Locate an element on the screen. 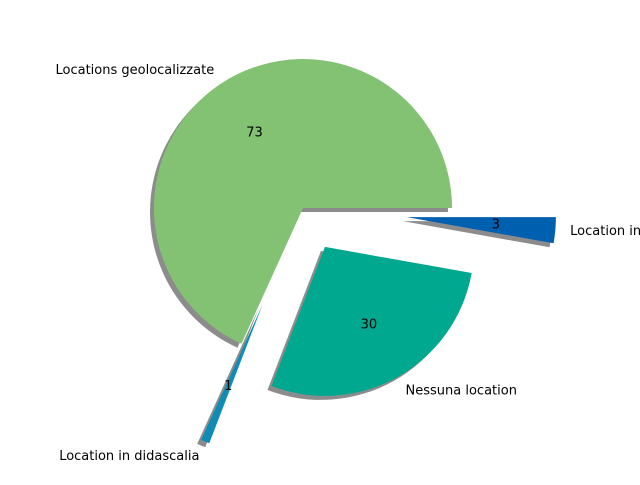 This screenshot has width=640, height=485. slice-value-nessuna-location: 30 is located at coordinates (369, 324).